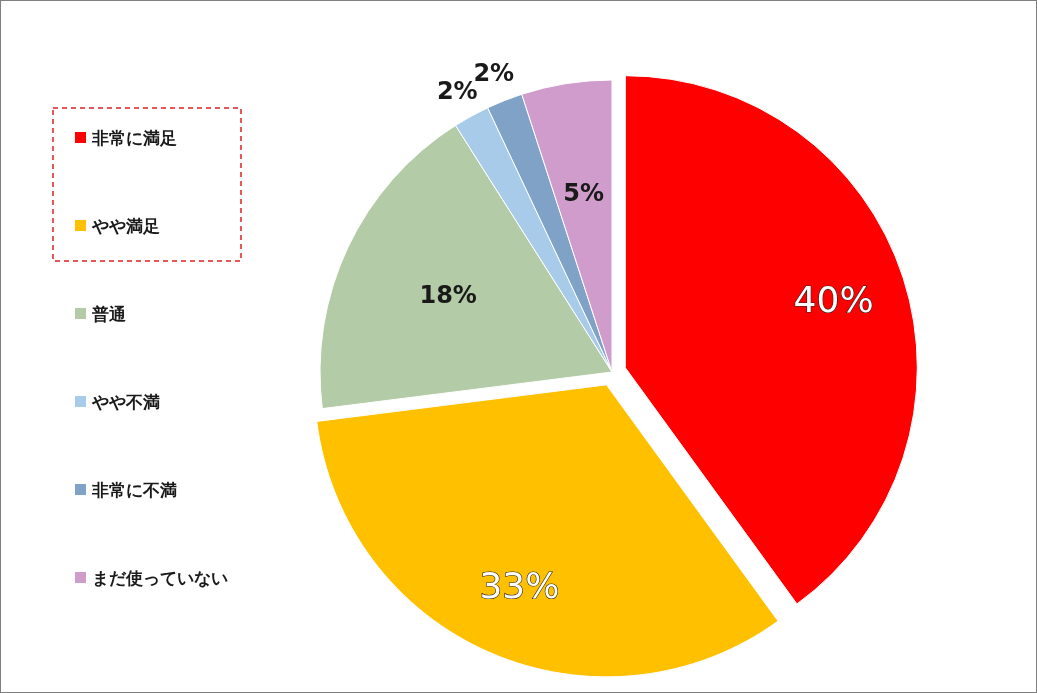  Describe the element at coordinates (584, 193) in the screenshot. I see `data-label: 5%` at that location.